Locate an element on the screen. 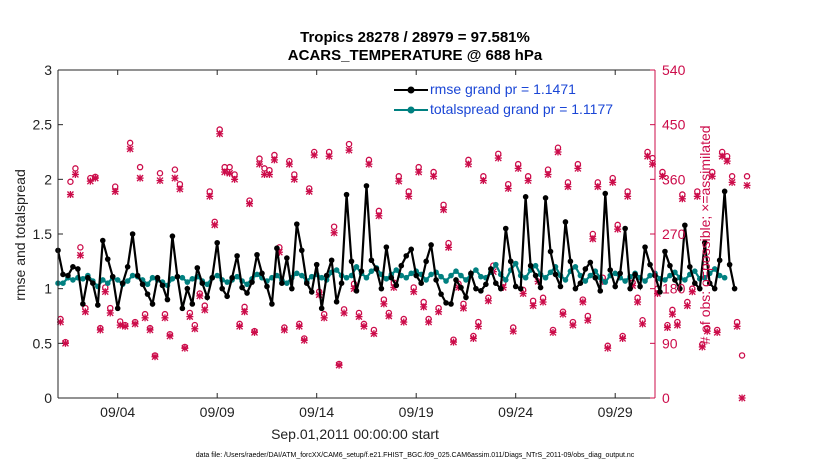  chart-title-line2: ACARS_TEMPERATURE @ 688 hPa is located at coordinates (415, 55).